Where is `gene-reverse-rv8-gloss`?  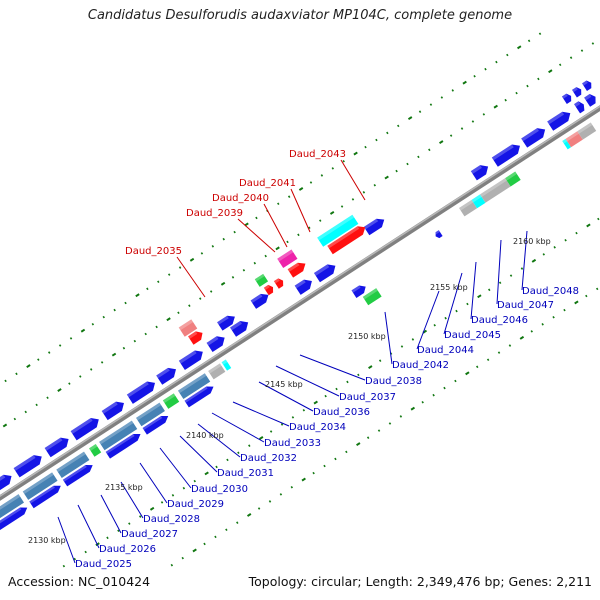
gene-reverse-rv8-gloss is located at coordinates (192, 383).